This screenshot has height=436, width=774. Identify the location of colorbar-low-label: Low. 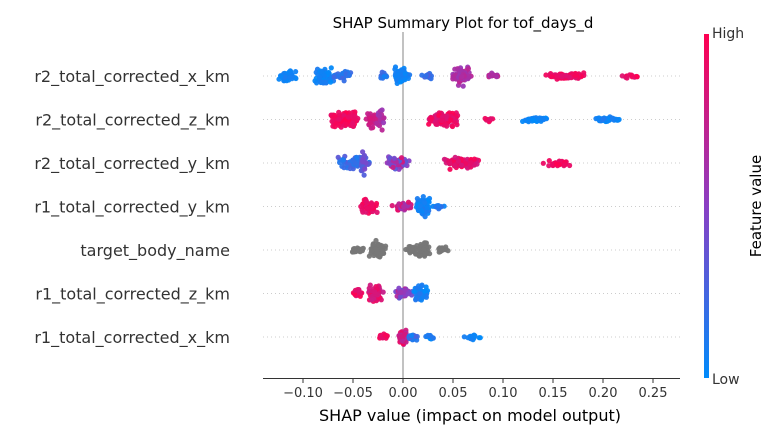
(726, 380).